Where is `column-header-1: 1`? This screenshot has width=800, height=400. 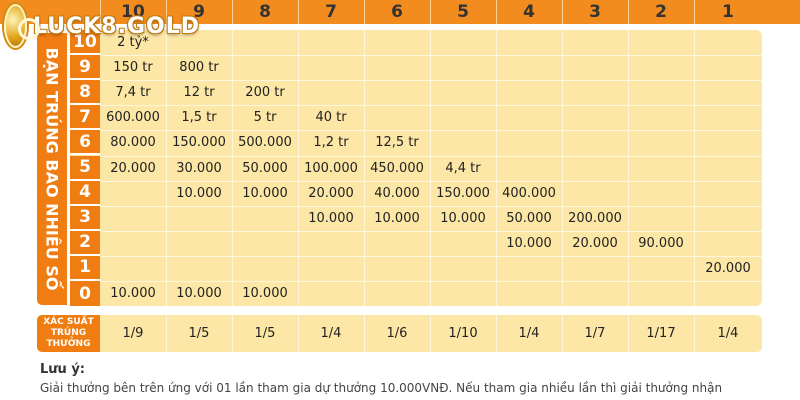 column-header-1: 1 is located at coordinates (728, 12).